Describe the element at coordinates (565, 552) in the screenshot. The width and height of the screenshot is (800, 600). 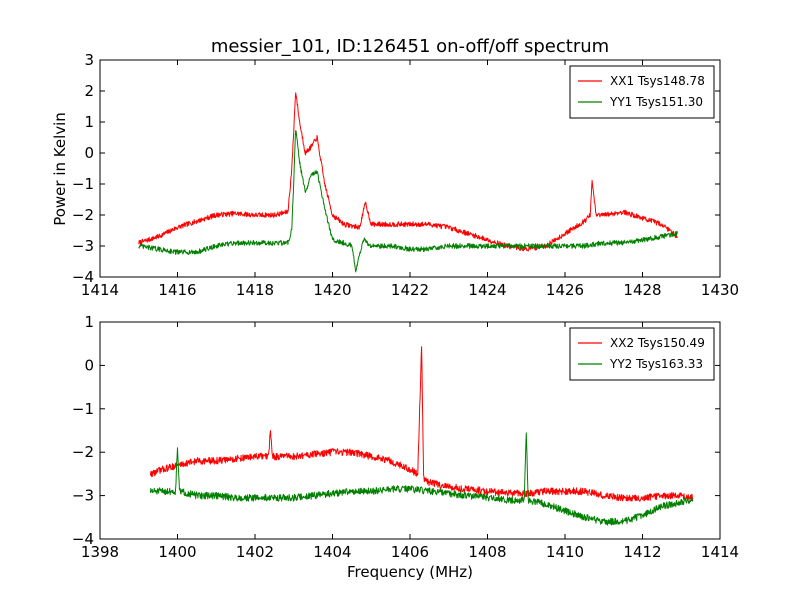
I see `x-tick-label: 1410` at that location.